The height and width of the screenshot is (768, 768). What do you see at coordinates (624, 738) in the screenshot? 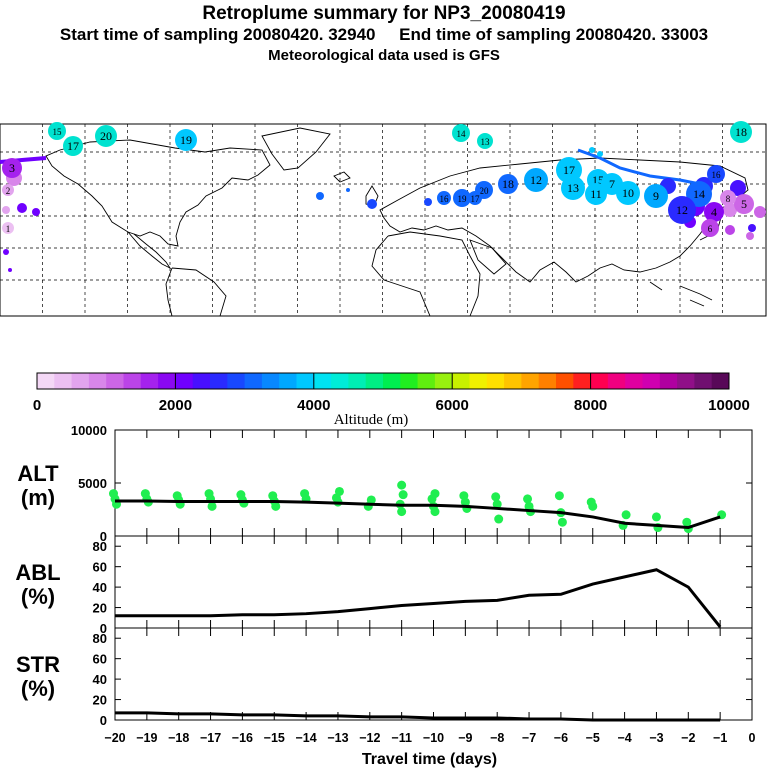
I see `x-tick-label: −4` at bounding box center [624, 738].